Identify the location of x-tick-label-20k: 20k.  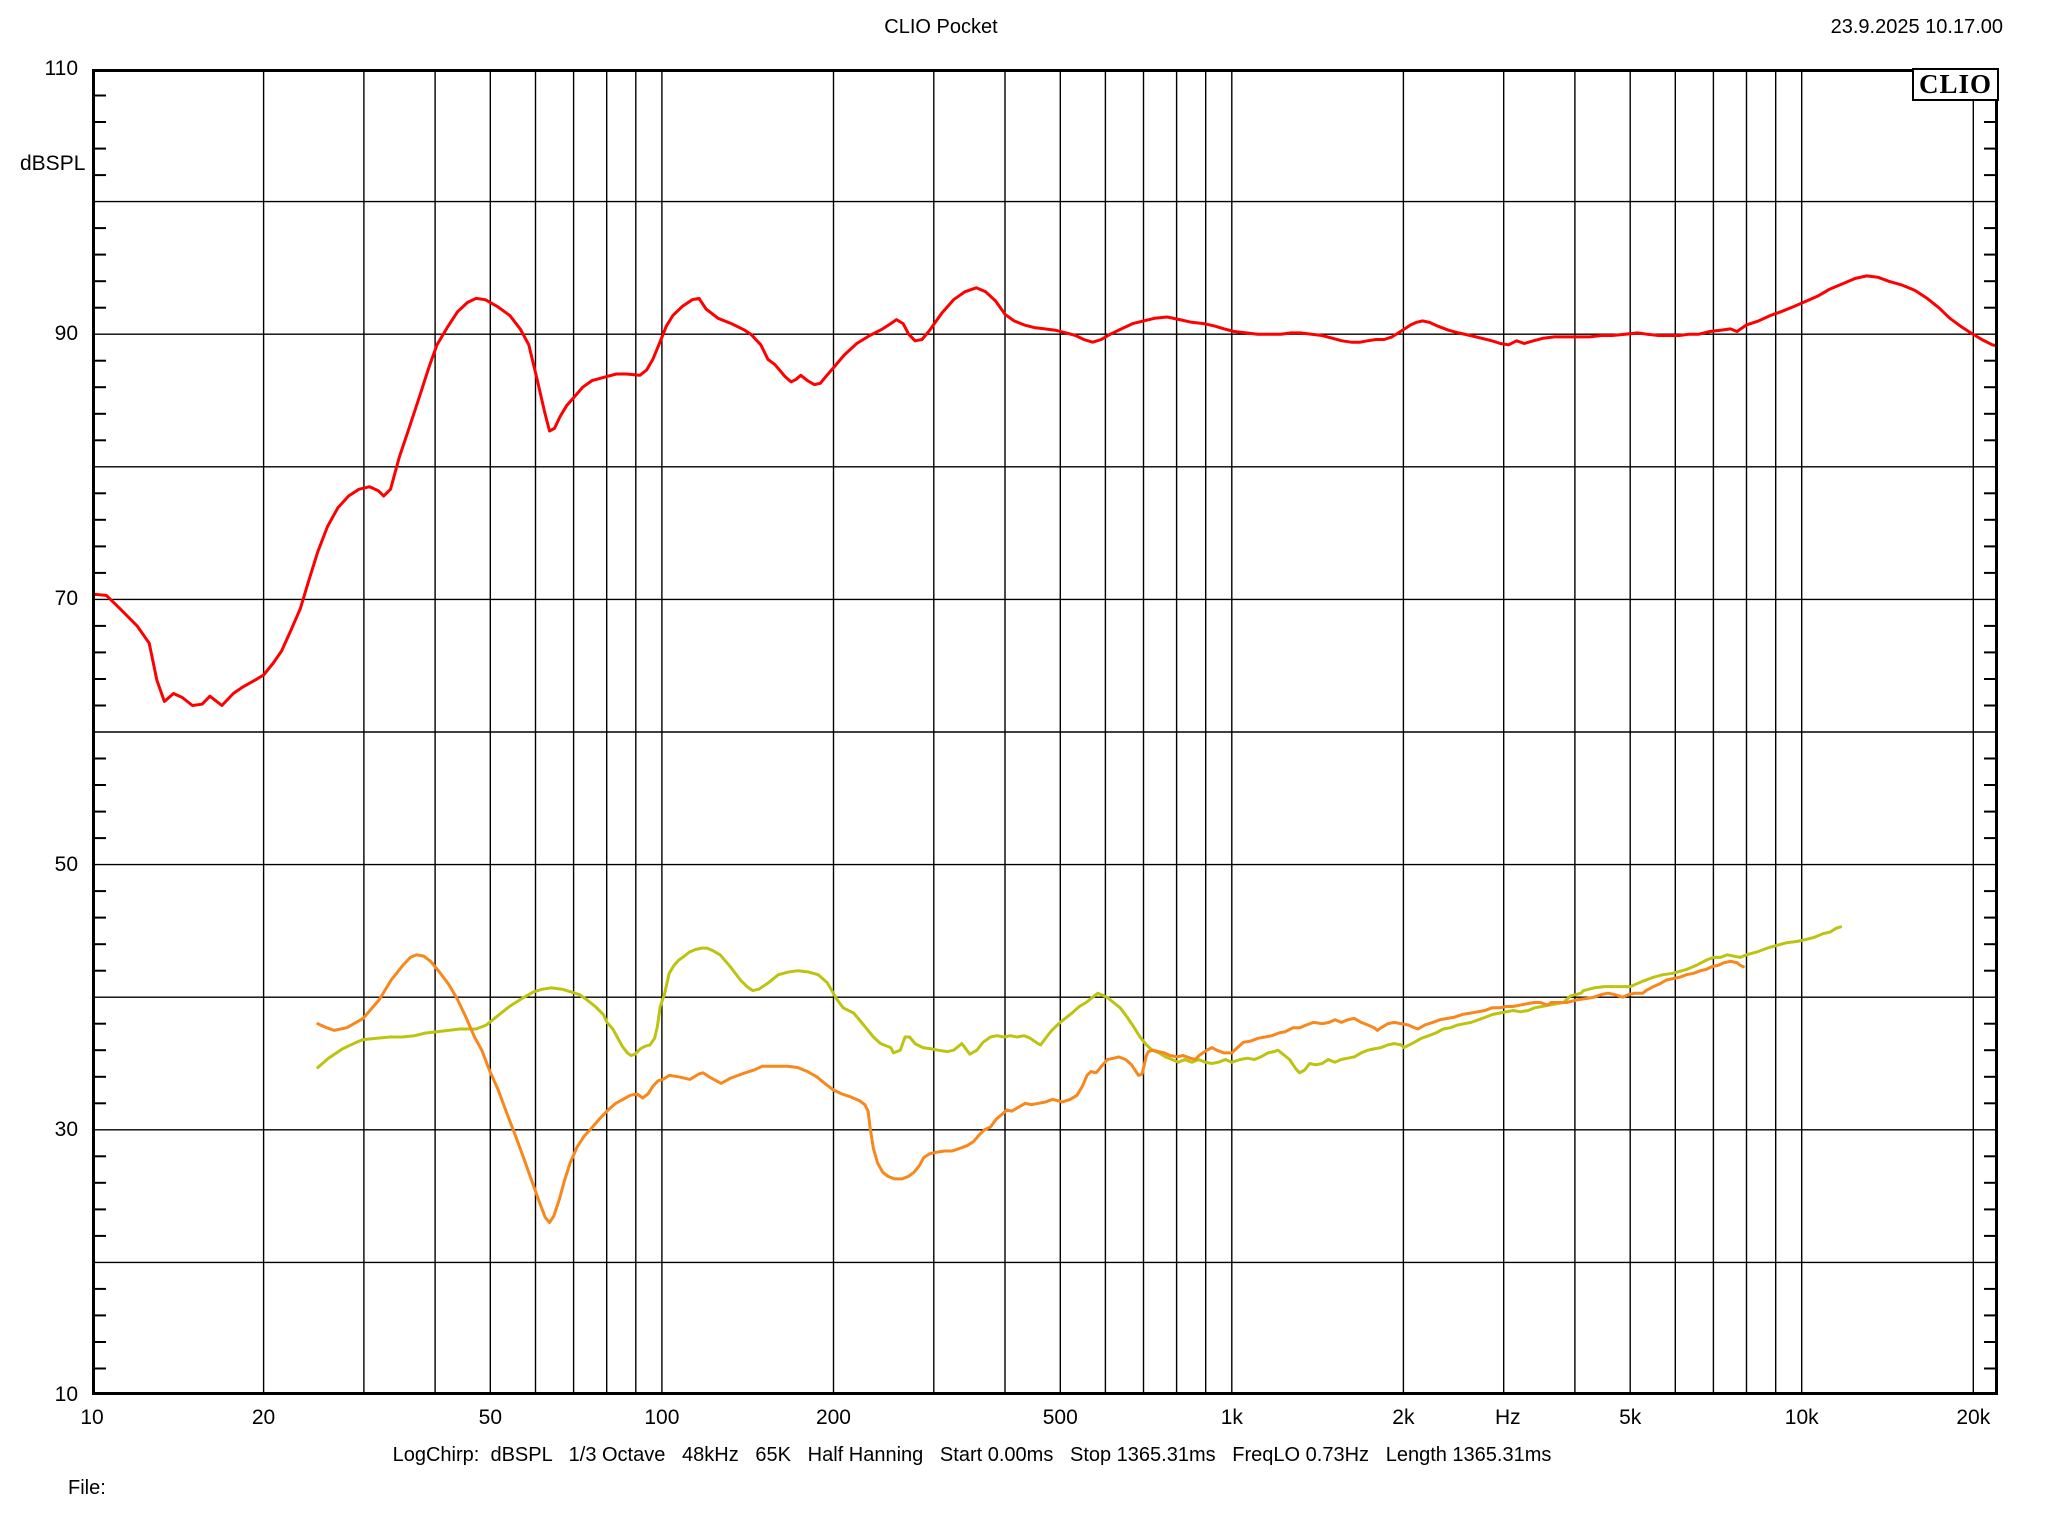
(1973, 1417).